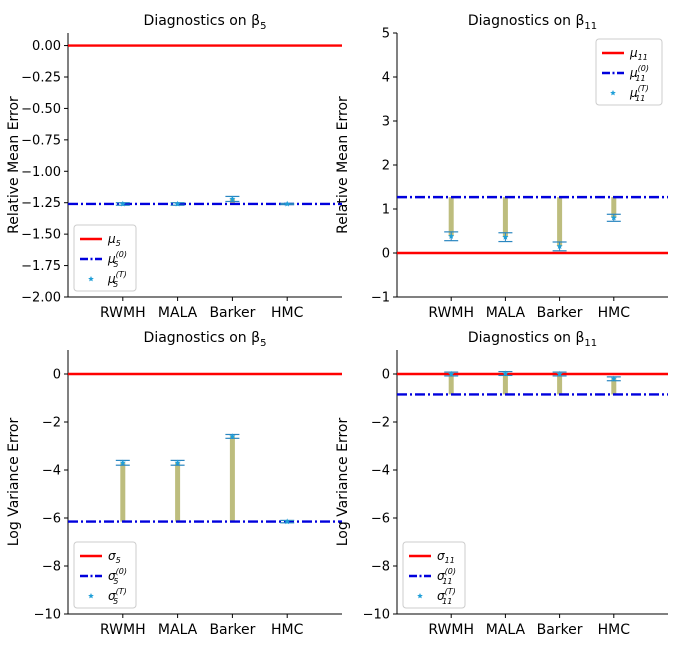 This screenshot has width=673, height=645. What do you see at coordinates (41, 140) in the screenshot?
I see `y-tick-label: −0.75` at bounding box center [41, 140].